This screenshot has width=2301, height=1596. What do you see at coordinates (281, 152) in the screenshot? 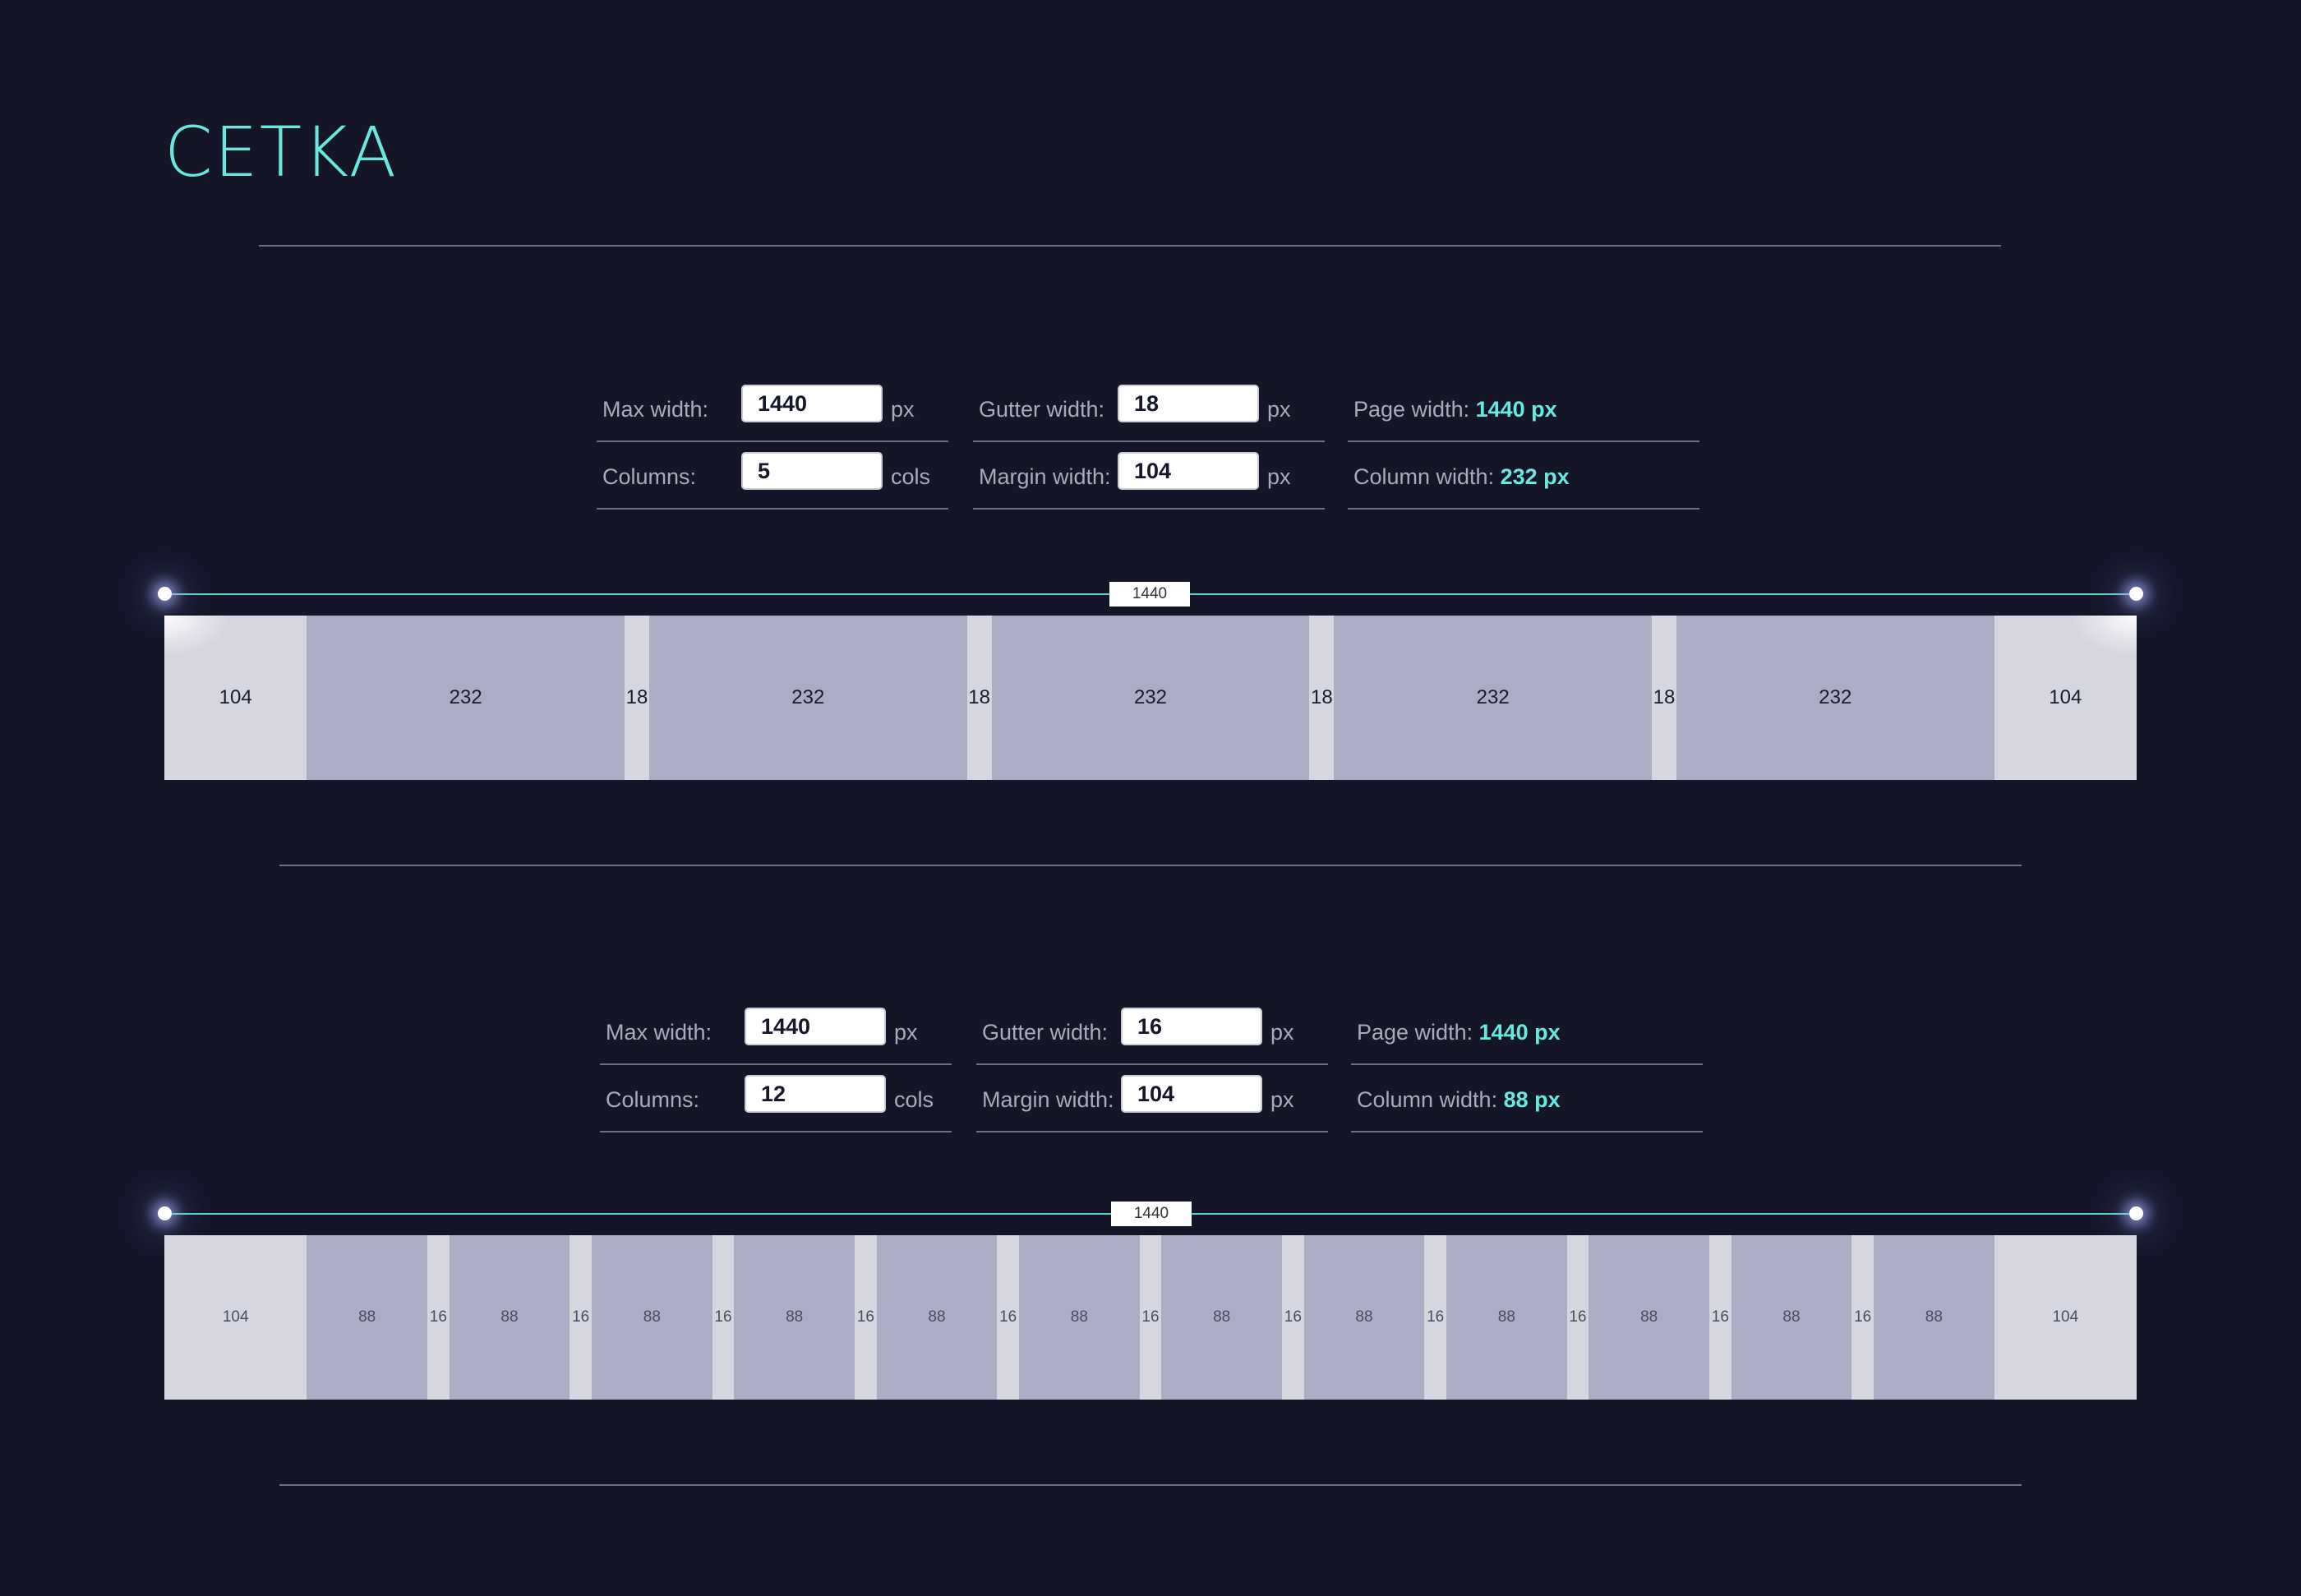
I see `page-title: CETKA` at bounding box center [281, 152].